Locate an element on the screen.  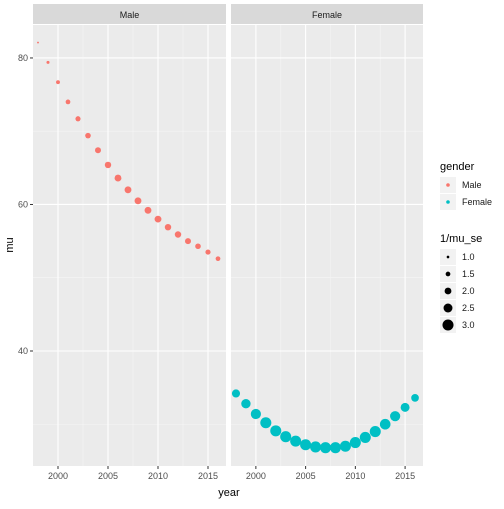
legend-color-label: Male is located at coordinates (472, 185).